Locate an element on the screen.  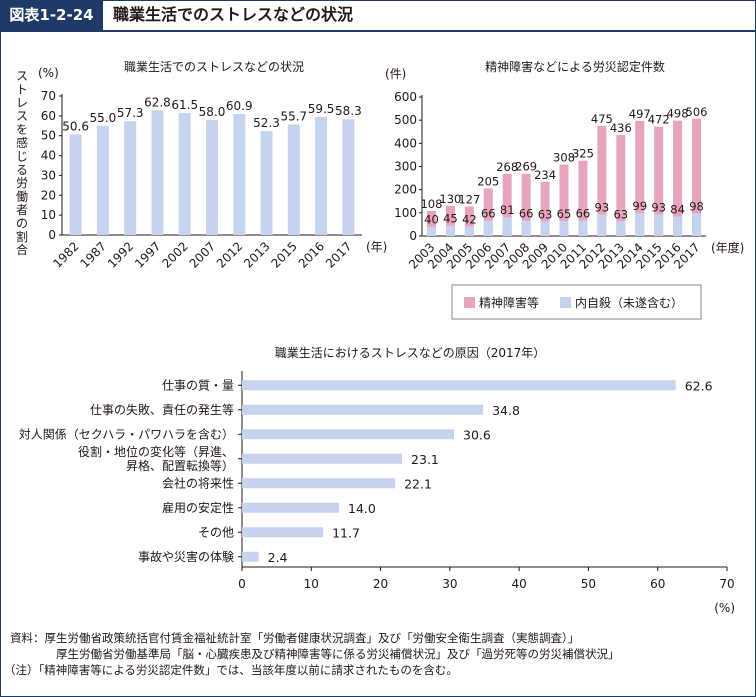
chart2-title: 精神障害などによる労災認定件数 is located at coordinates (575, 66).